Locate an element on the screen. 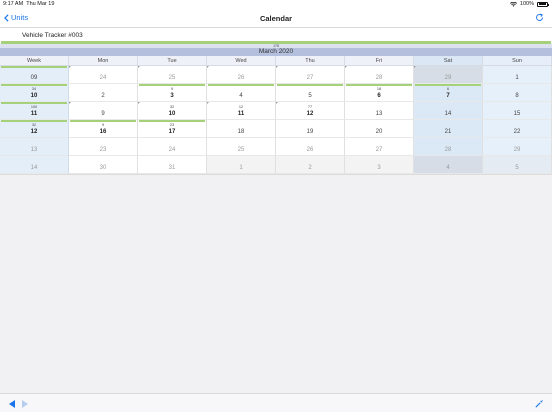  activity-count: 34 is located at coordinates (34, 89).